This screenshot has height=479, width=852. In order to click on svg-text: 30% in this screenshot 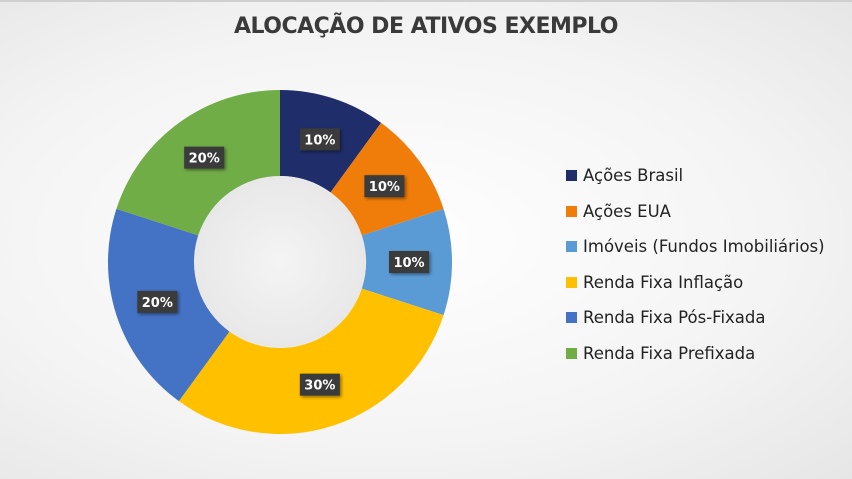, I will do `click(319, 386)`.